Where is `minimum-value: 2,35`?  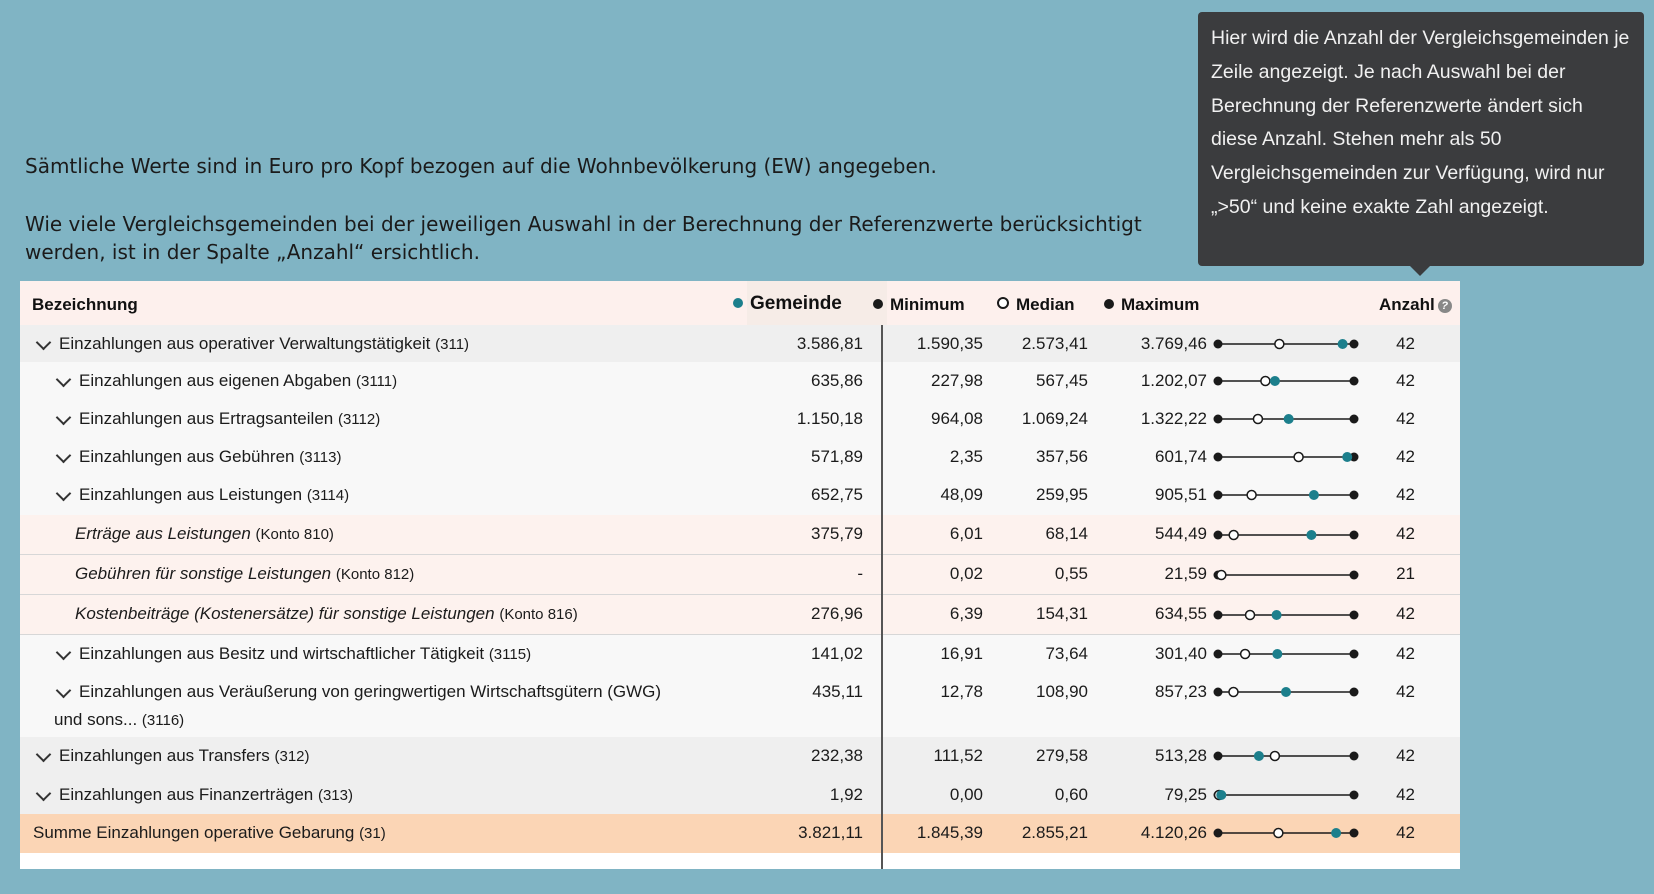
minimum-value: 2,35 is located at coordinates (966, 456).